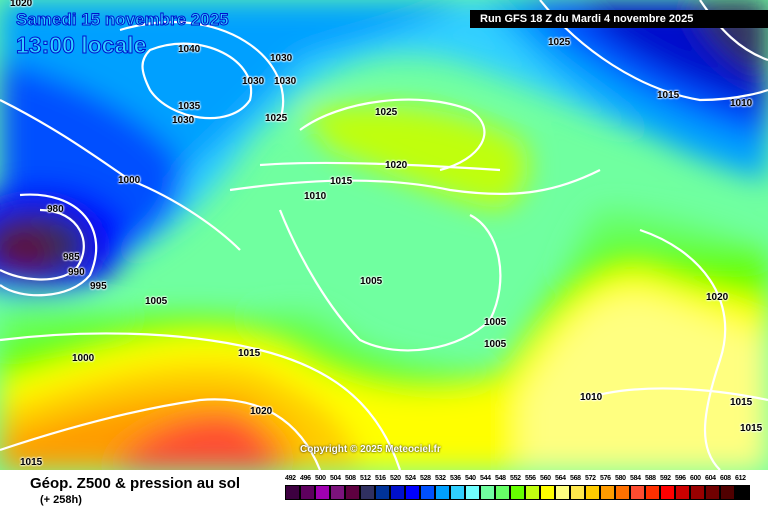 The width and height of the screenshot is (768, 512). Describe the element at coordinates (650, 478) in the screenshot. I see `legend-label: 588` at that location.